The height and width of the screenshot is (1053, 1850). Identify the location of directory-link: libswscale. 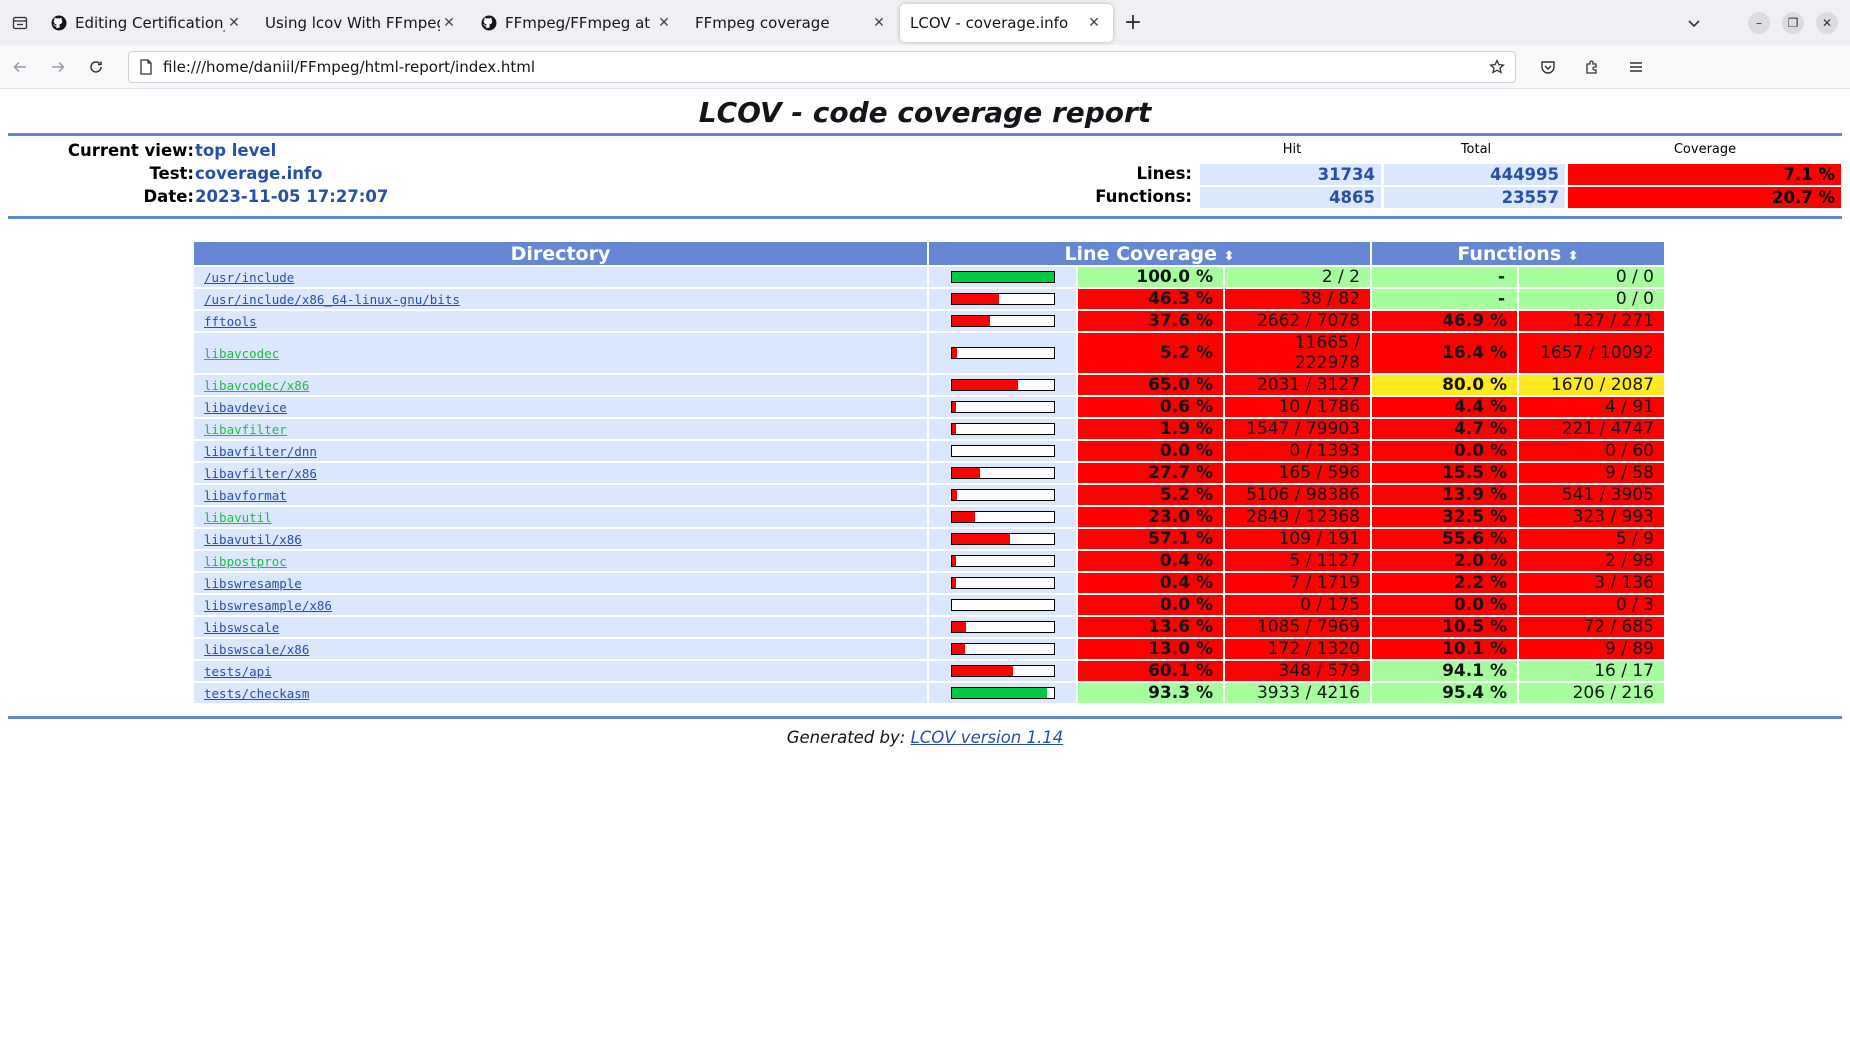
(242, 627).